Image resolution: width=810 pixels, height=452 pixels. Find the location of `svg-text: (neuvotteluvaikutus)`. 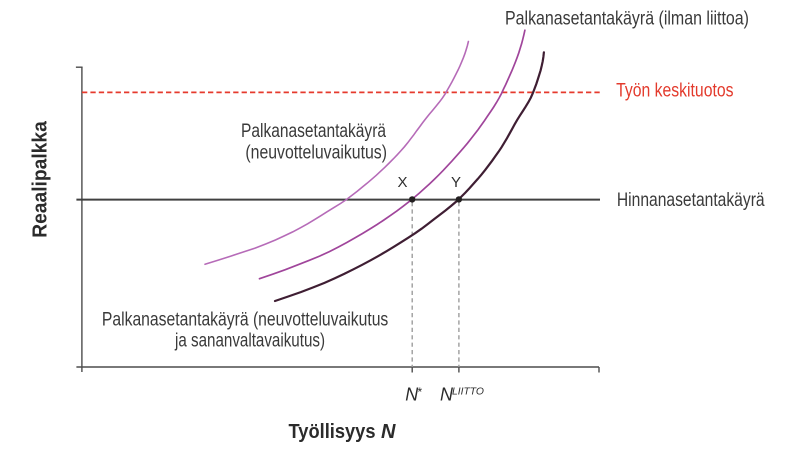

svg-text: (neuvotteluvaikutus) is located at coordinates (316, 152).